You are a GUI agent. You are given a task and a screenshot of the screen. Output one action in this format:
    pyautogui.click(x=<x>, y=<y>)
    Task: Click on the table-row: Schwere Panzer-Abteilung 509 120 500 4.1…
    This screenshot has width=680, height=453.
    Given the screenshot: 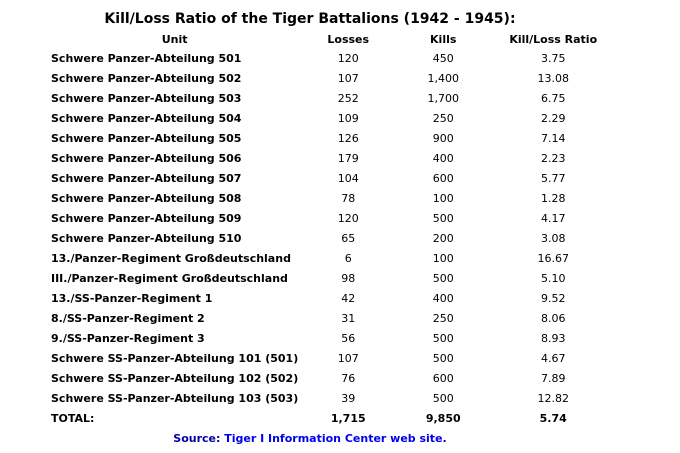 What is the action you would take?
    pyautogui.click(x=332, y=219)
    